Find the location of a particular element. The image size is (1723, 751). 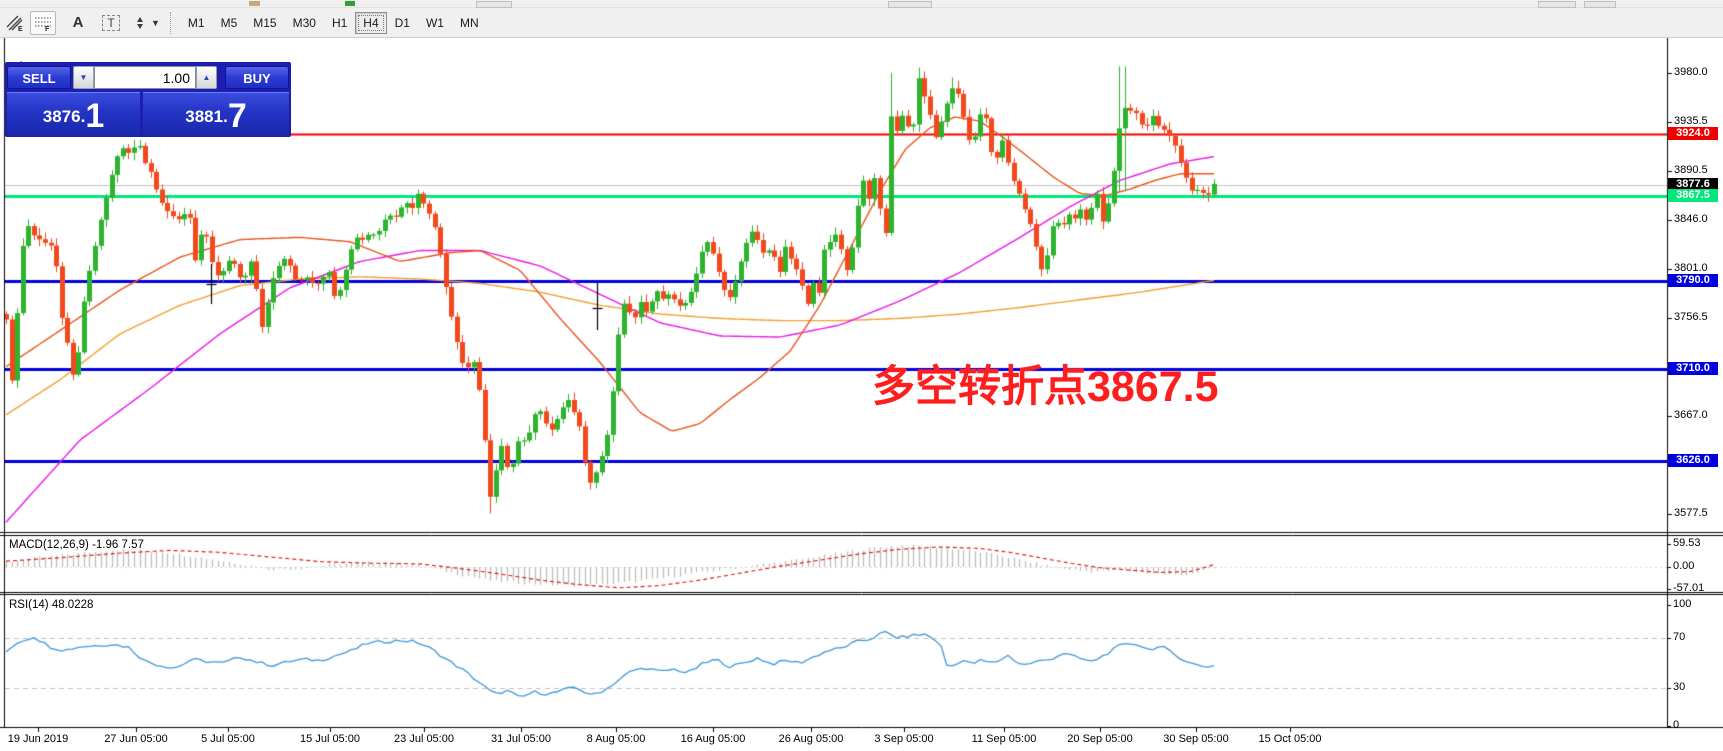

text-box-tool-icon: T is located at coordinates (111, 22).